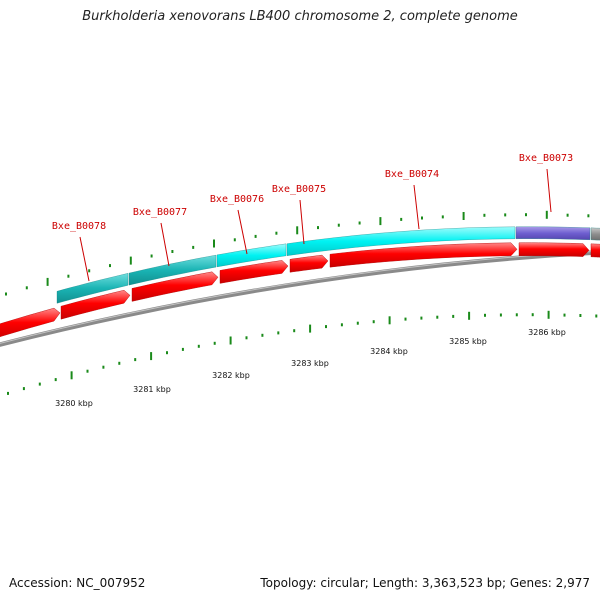  What do you see at coordinates (237, 199) in the screenshot?
I see `gene-label: Bxe_B0076` at bounding box center [237, 199].